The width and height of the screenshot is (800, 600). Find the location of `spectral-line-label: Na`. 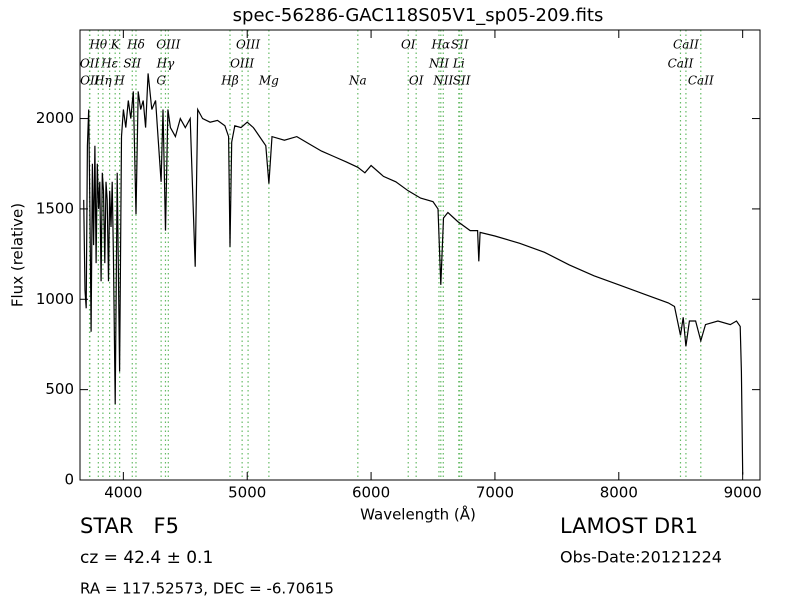

spectral-line-label: Na is located at coordinates (357, 81).